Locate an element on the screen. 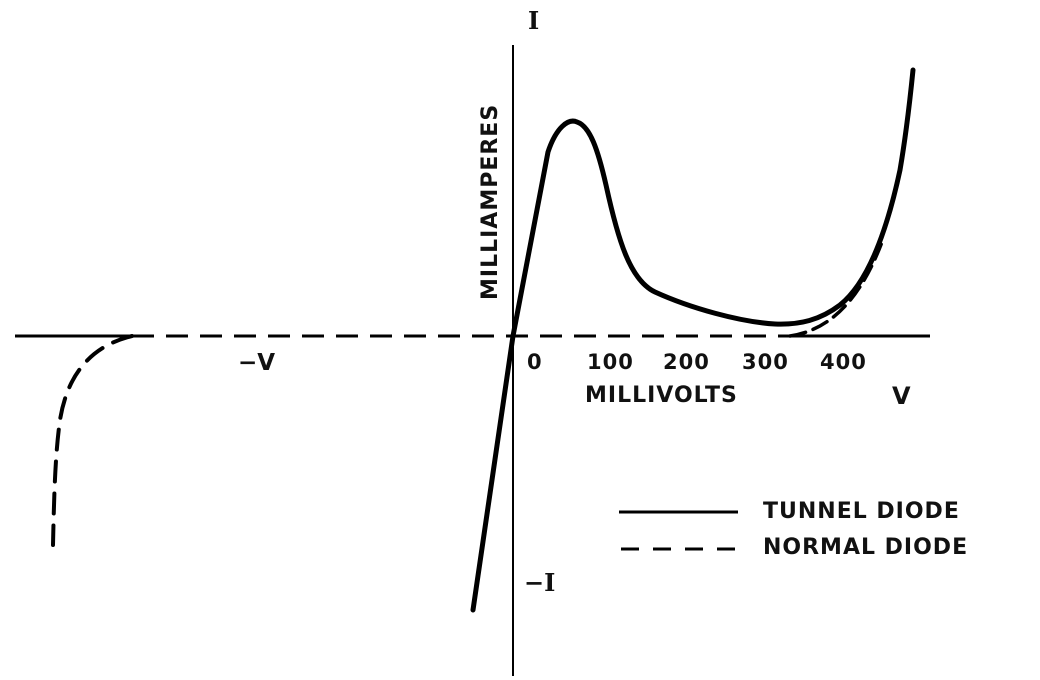  x-tick-label: 300 is located at coordinates (765, 362).